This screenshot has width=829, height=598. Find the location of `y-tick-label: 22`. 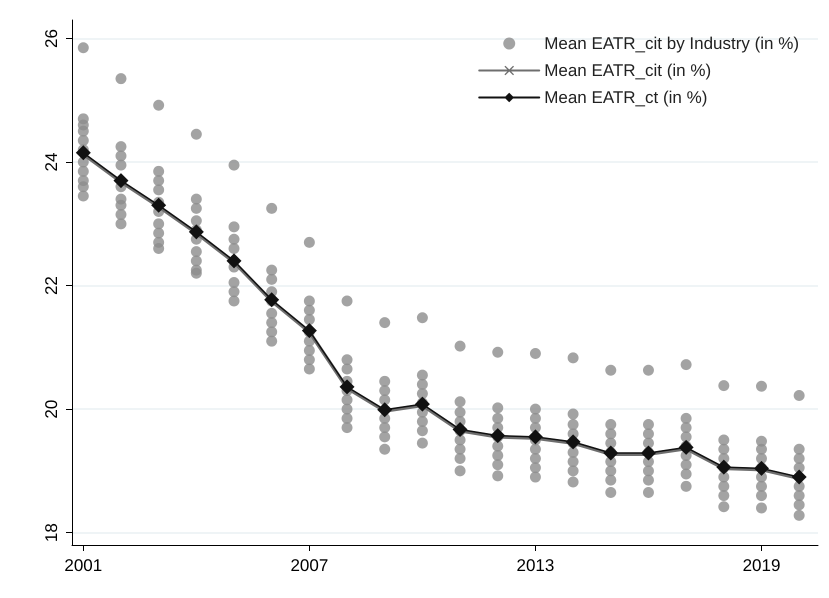

y-tick-label: 22 is located at coordinates (51, 286).